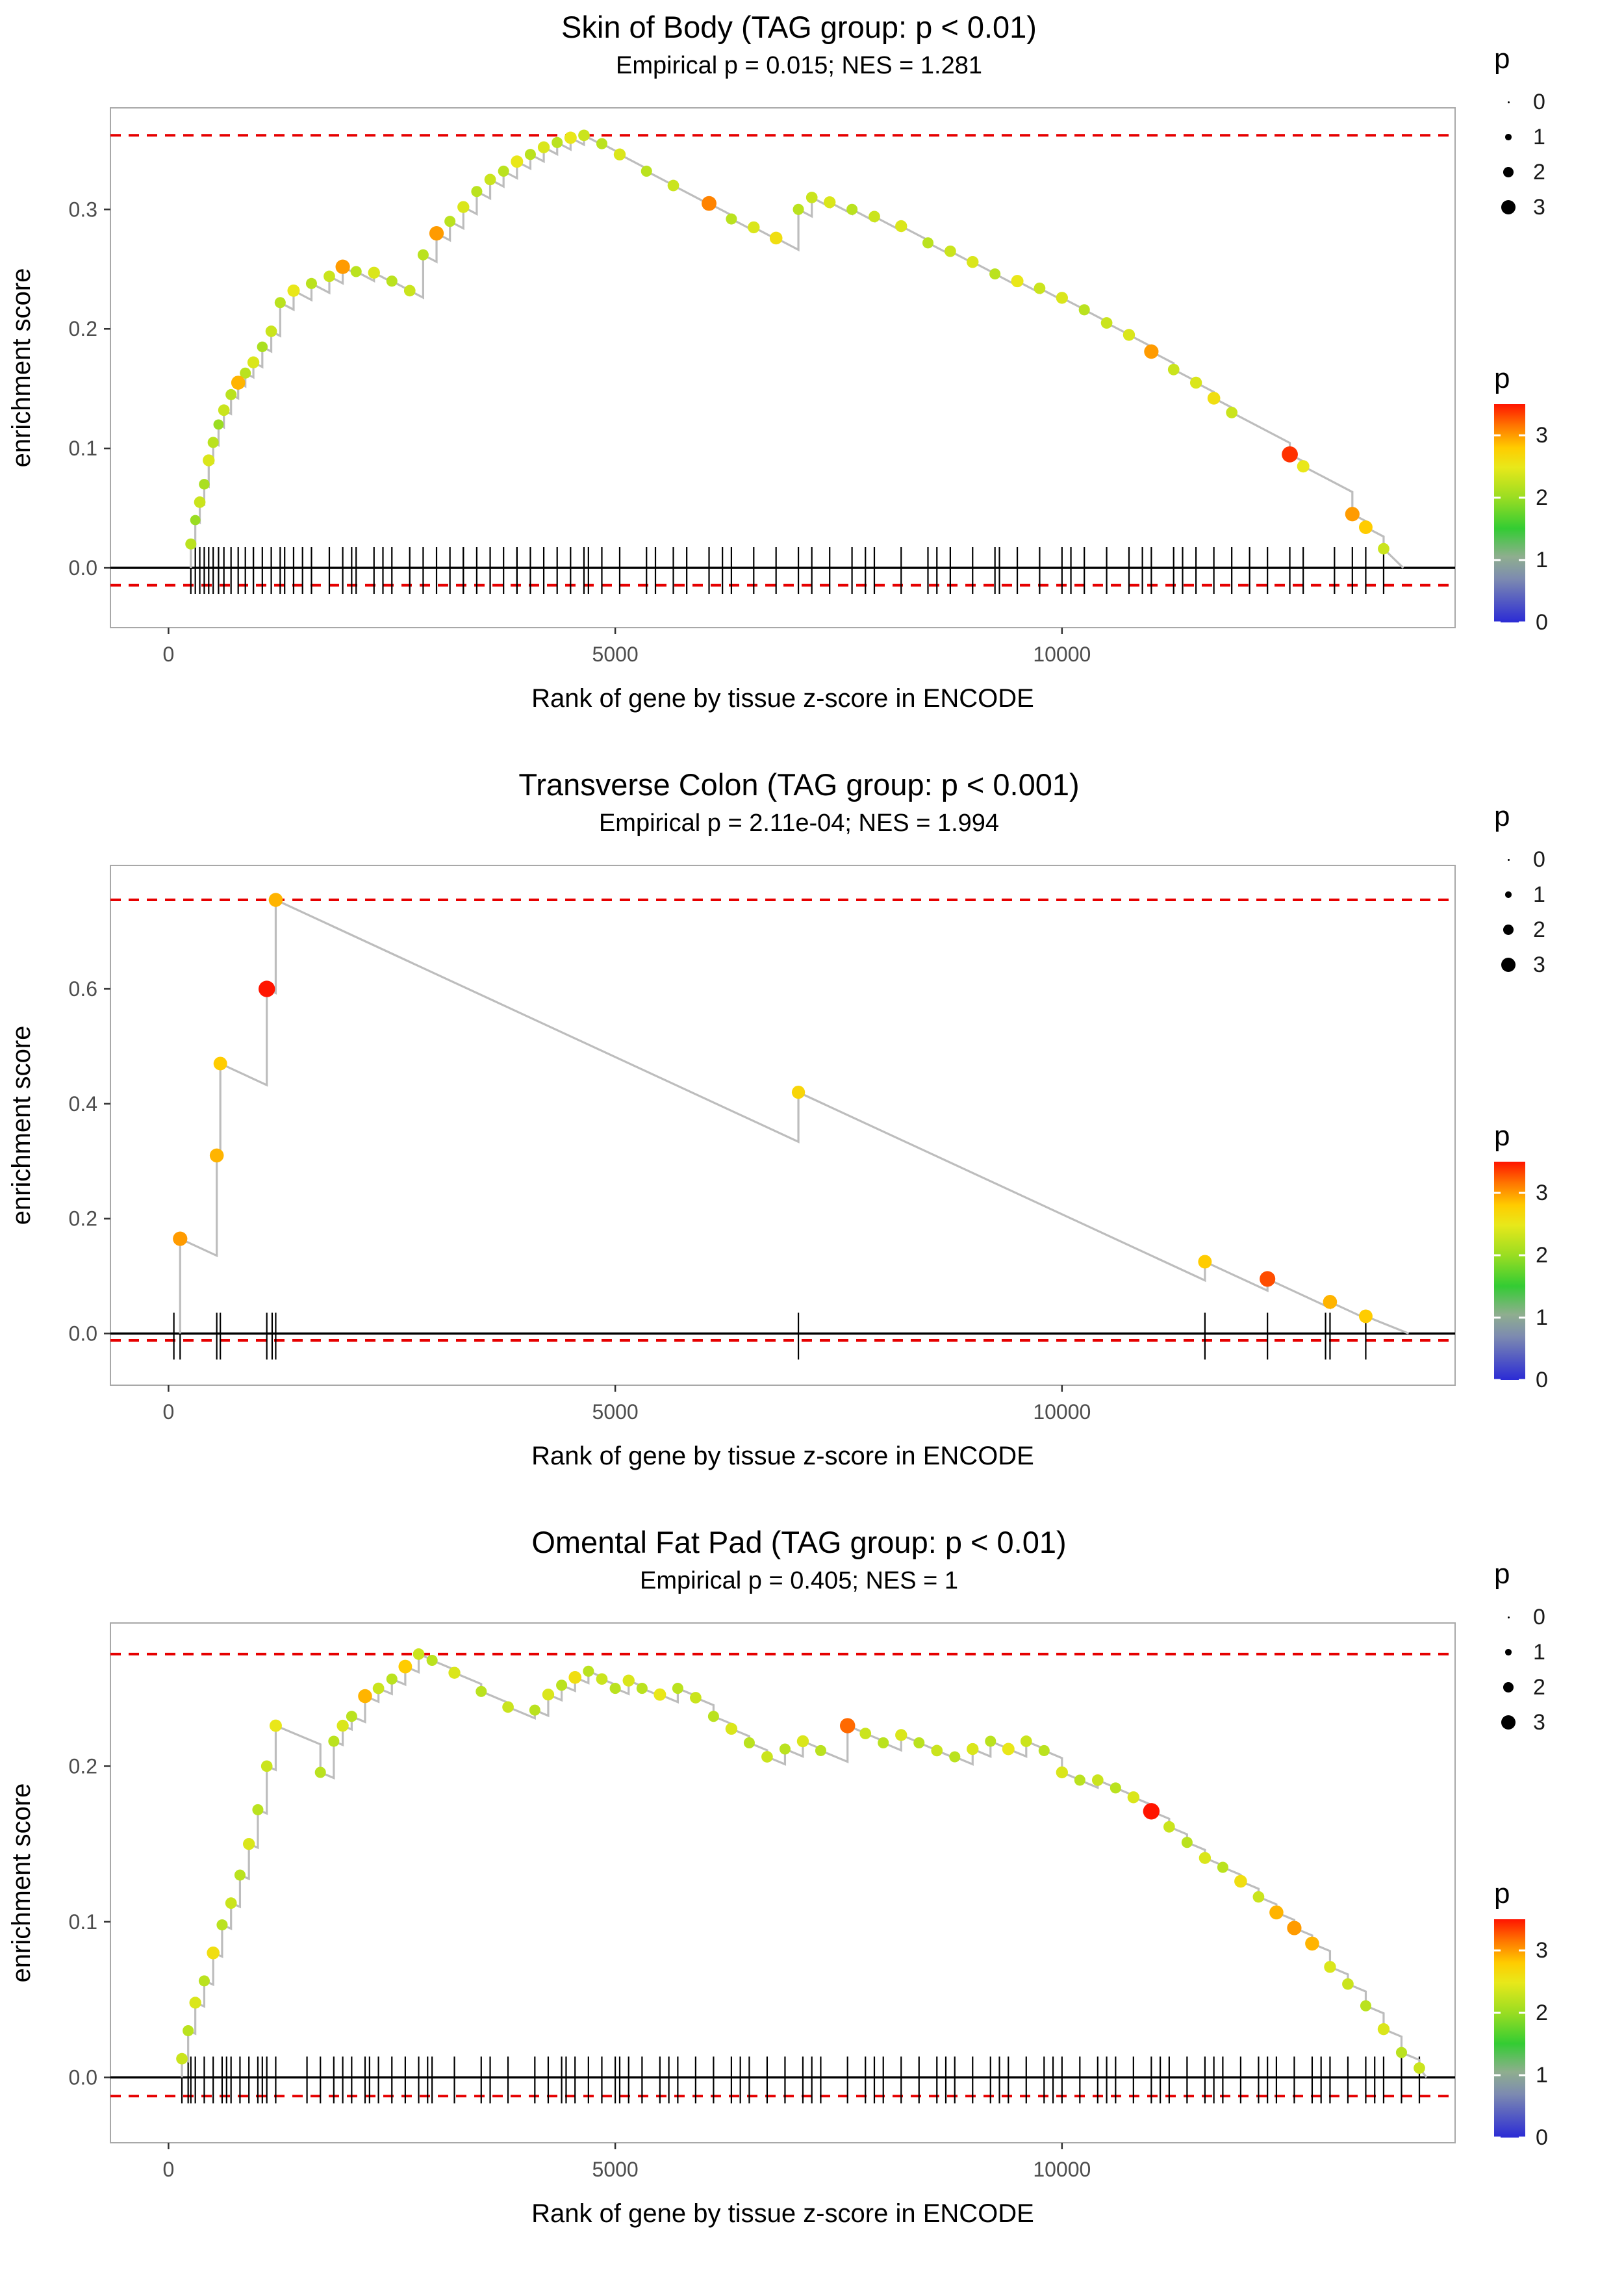  I want to click on y-tick-label: 0.0, so click(83, 568).